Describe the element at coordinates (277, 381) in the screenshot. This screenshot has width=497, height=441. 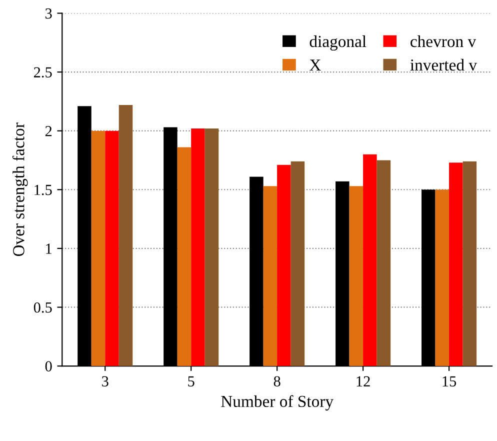
I see `x-tick-label: 8` at that location.